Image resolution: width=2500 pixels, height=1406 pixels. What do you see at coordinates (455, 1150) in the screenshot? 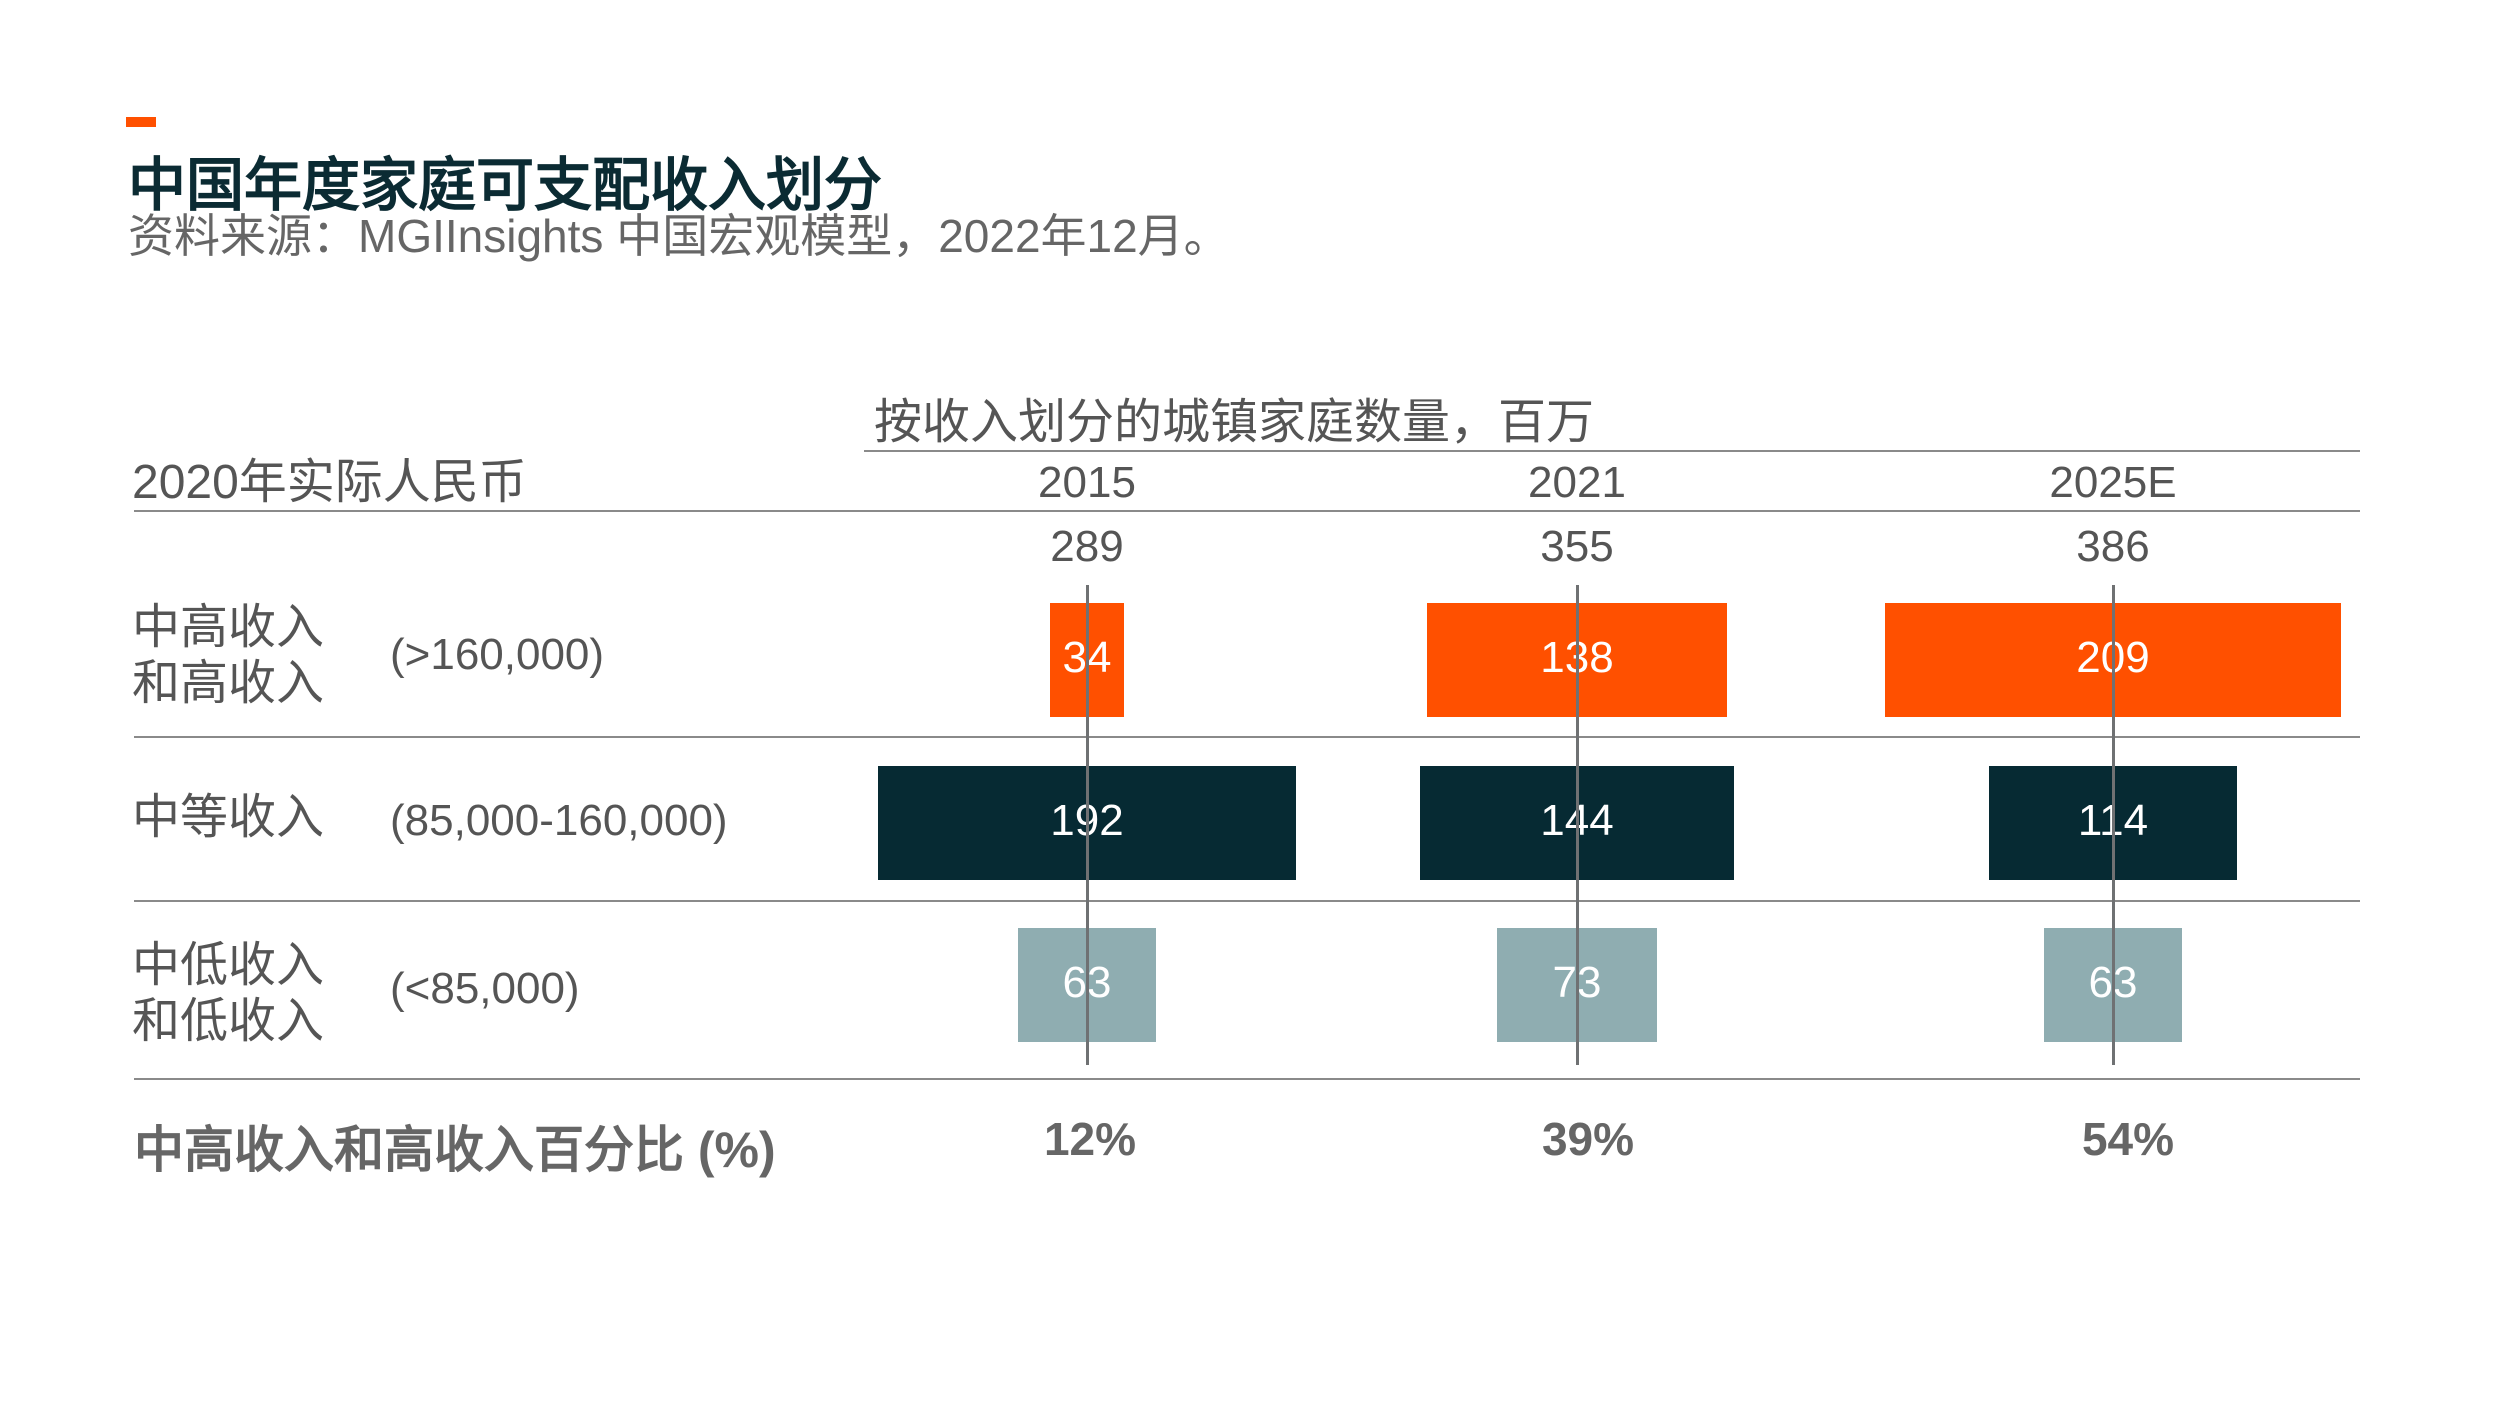
I see `footer-label: 中高收入和高收入百分比 (%)` at bounding box center [455, 1150].